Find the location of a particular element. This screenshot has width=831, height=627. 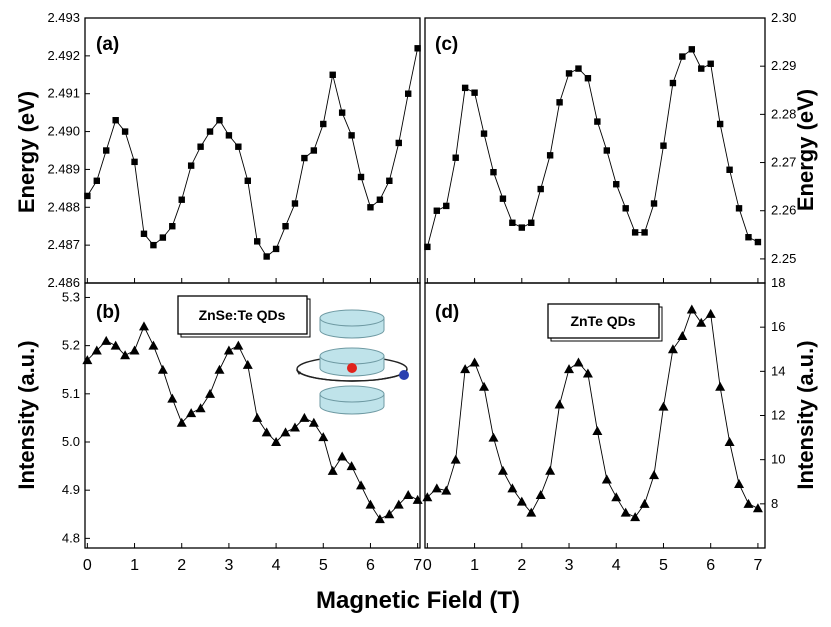

panel-a-label: (a) is located at coordinates (107, 44).